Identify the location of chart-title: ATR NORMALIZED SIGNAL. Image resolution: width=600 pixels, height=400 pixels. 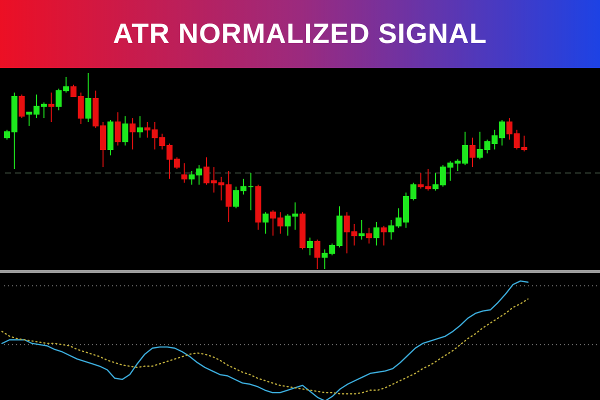
(300, 34).